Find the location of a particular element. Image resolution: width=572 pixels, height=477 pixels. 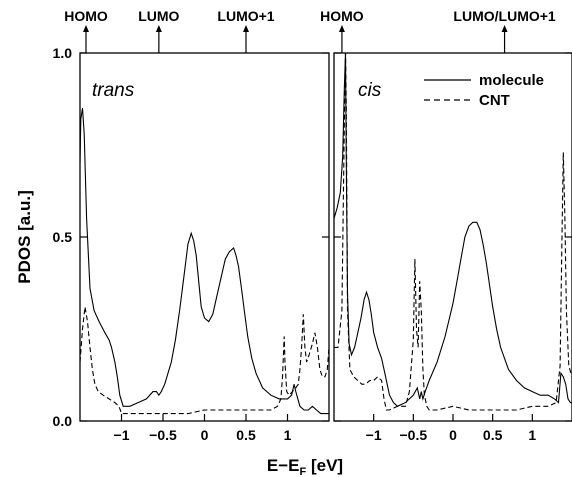

x-axis-label-main: E−E is located at coordinates (283, 465).